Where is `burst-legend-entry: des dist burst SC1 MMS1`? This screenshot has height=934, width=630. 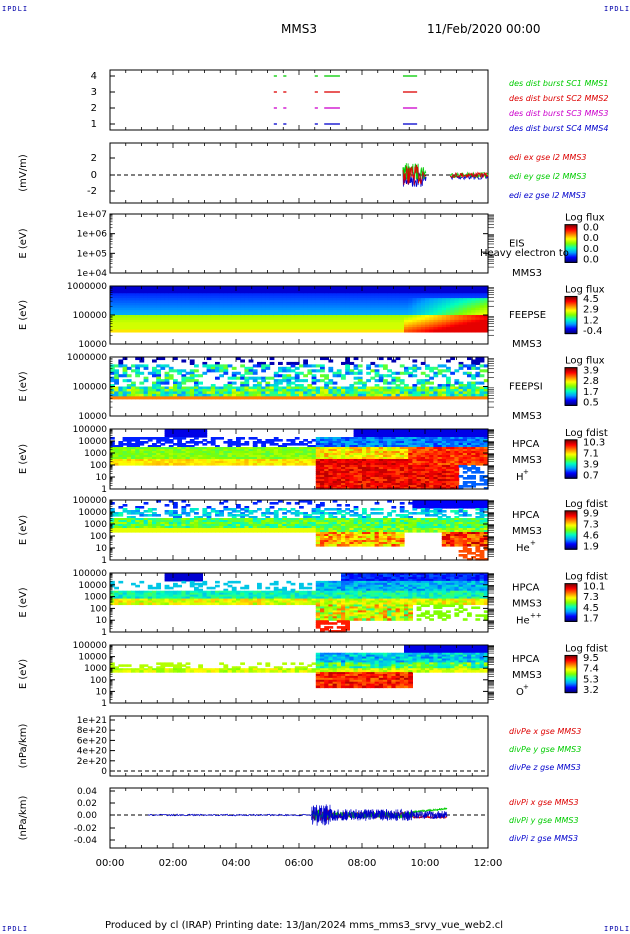 burst-legend-entry: des dist burst SC1 MMS1 is located at coordinates (558, 83).